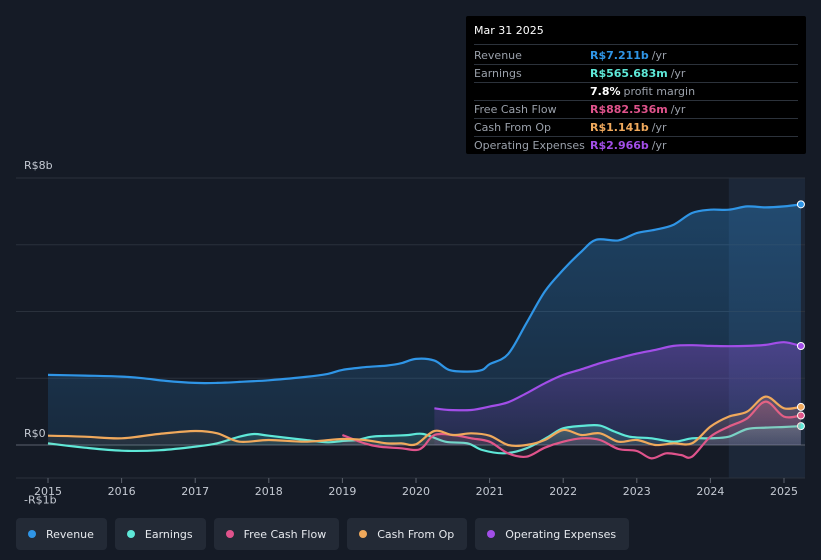 The height and width of the screenshot is (560, 821). I want to click on legend-label: Earnings, so click(168, 534).